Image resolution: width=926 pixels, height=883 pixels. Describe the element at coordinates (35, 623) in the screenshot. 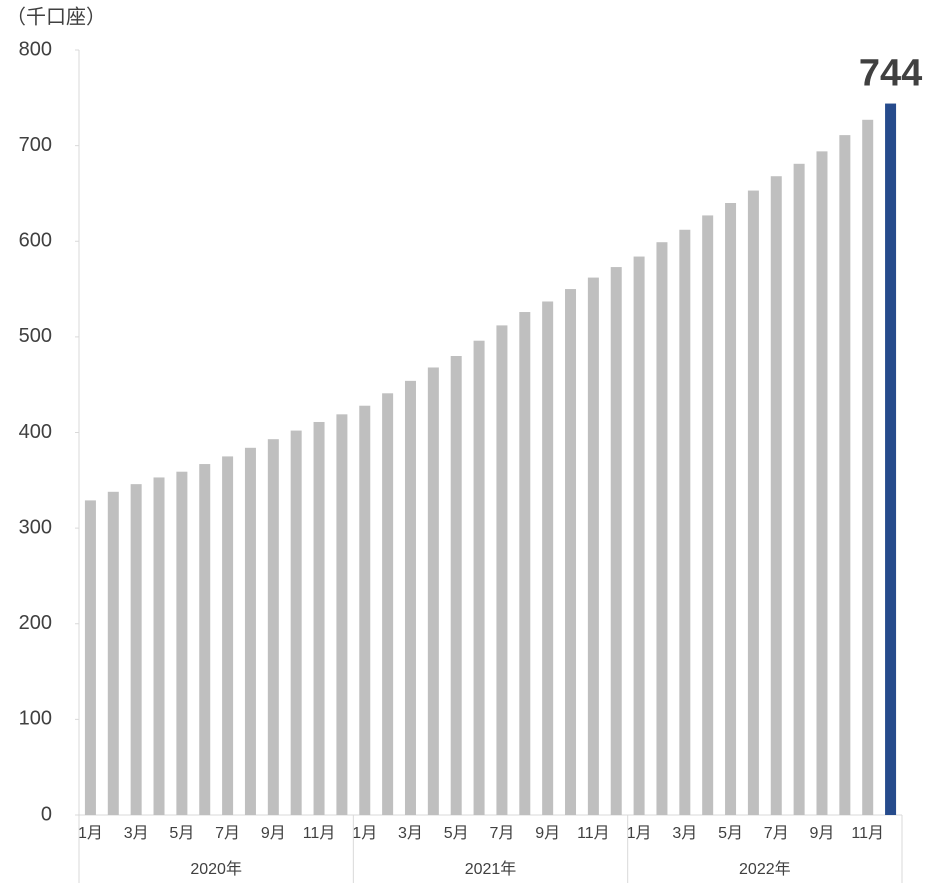

I see `y-tick-label: 200` at that location.